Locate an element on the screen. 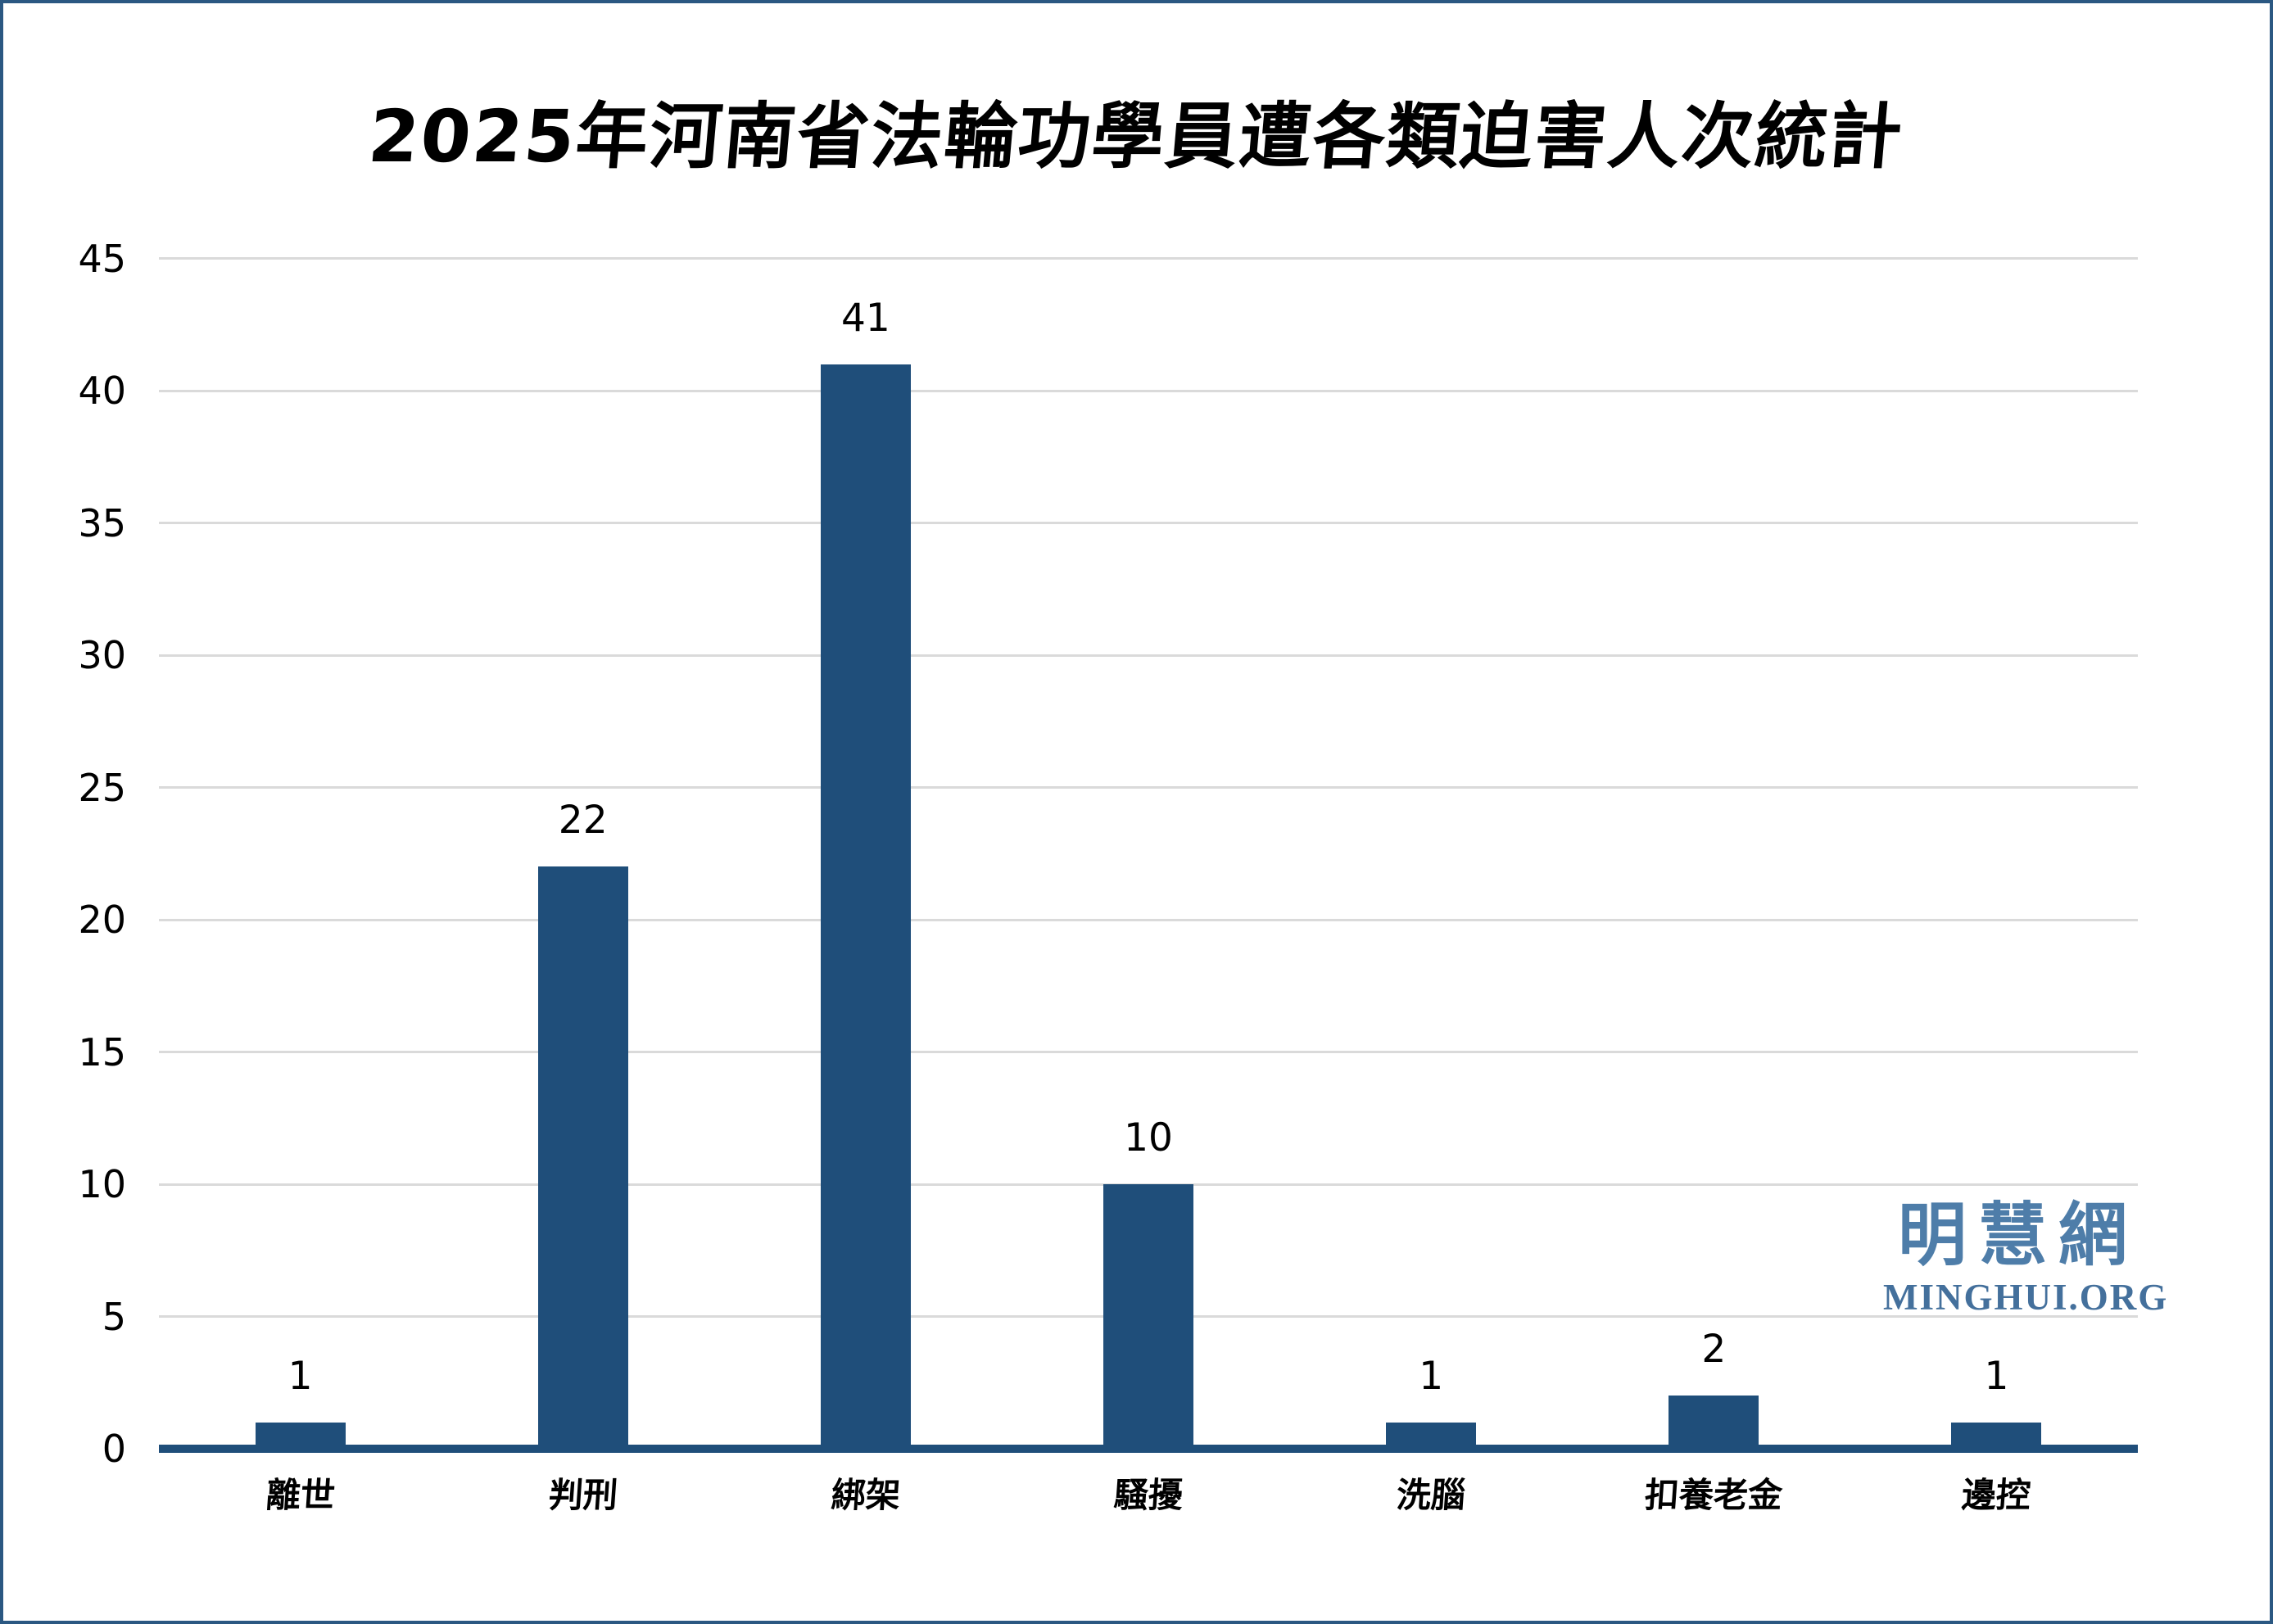  minghui-logo: 明慧網 MINGHUI.ORG is located at coordinates (2026, 1256).